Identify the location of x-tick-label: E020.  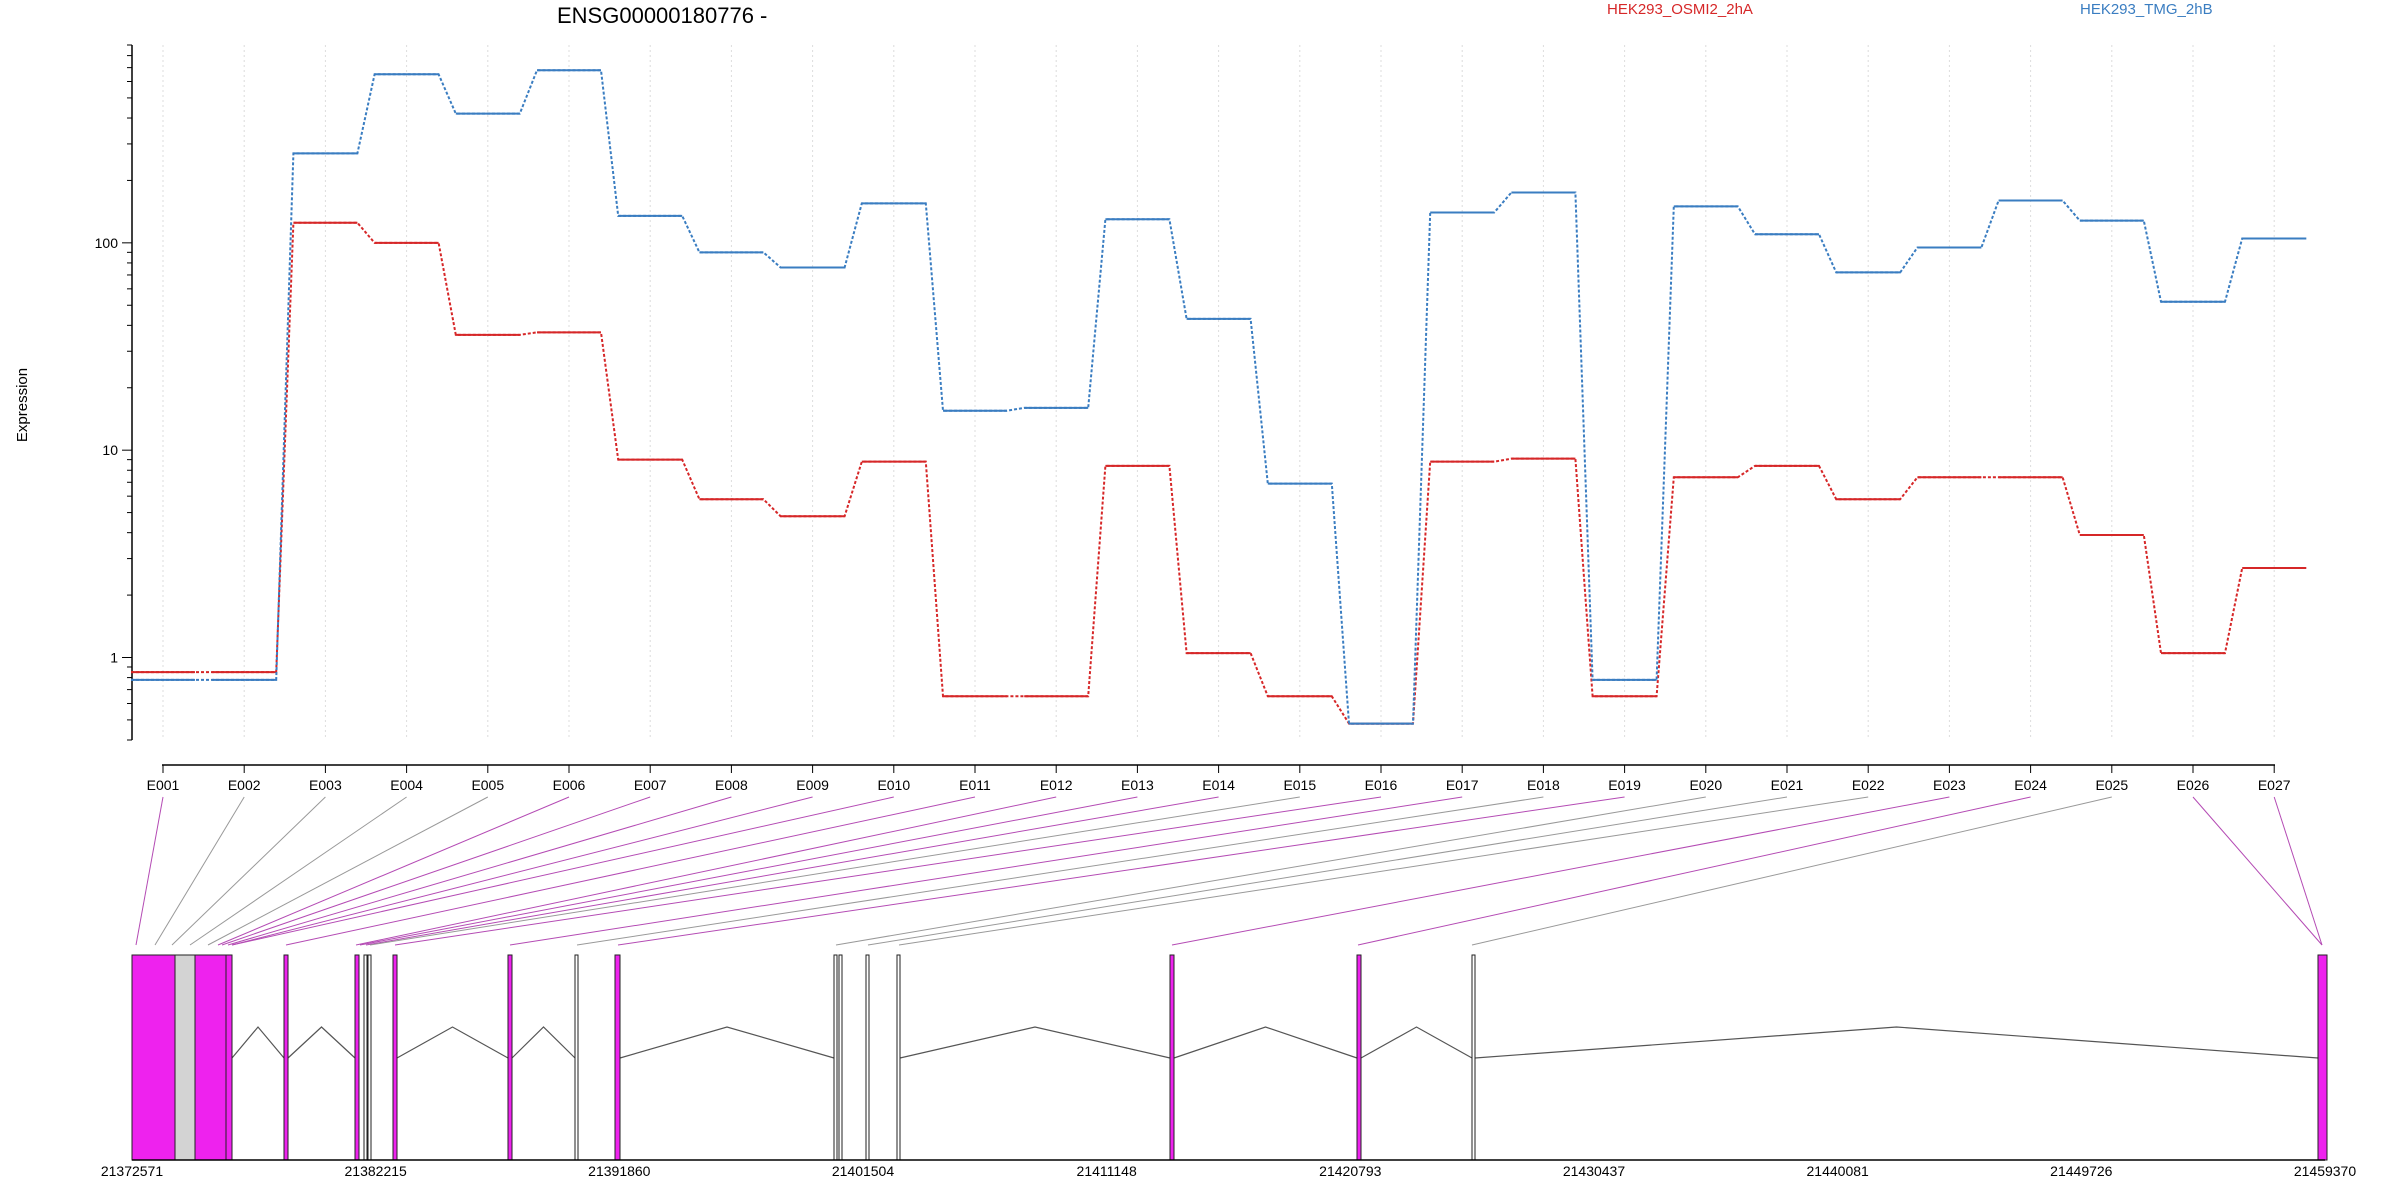
(1705, 785).